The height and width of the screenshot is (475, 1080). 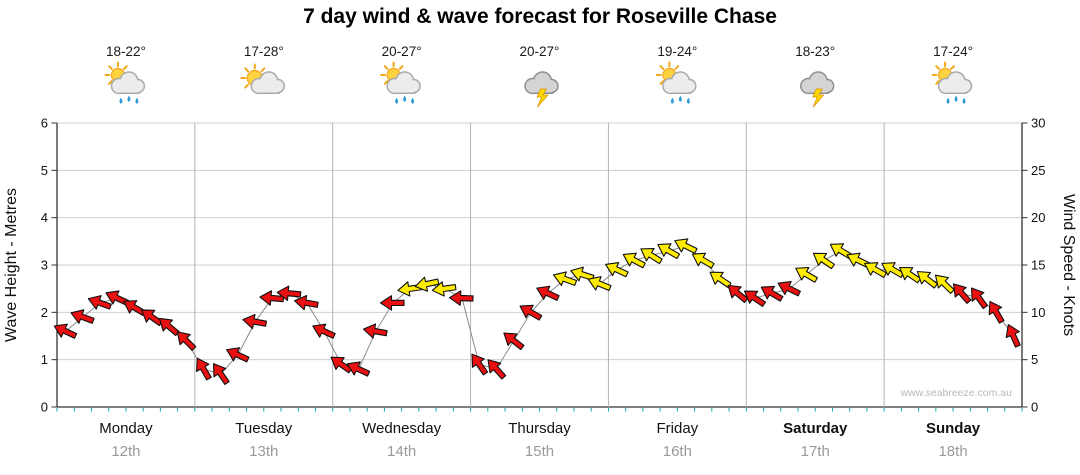 I want to click on wave-axis-title: Wave Height - Metres, so click(x=11, y=265).